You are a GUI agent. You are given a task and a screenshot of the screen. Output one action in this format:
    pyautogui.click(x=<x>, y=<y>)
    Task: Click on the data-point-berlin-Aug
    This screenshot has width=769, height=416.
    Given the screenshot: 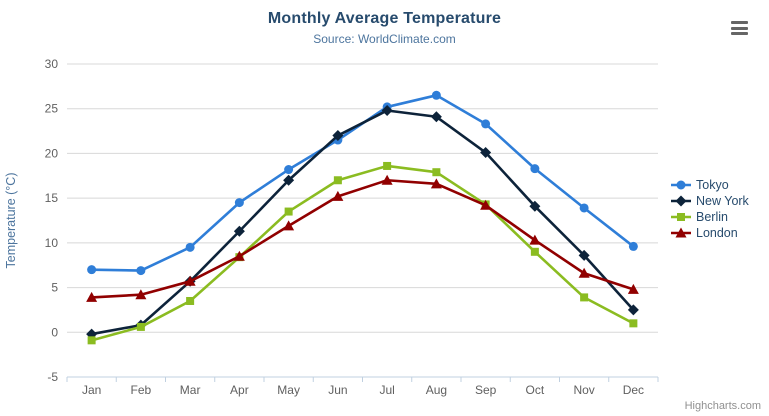 What is the action you would take?
    pyautogui.click(x=436, y=172)
    